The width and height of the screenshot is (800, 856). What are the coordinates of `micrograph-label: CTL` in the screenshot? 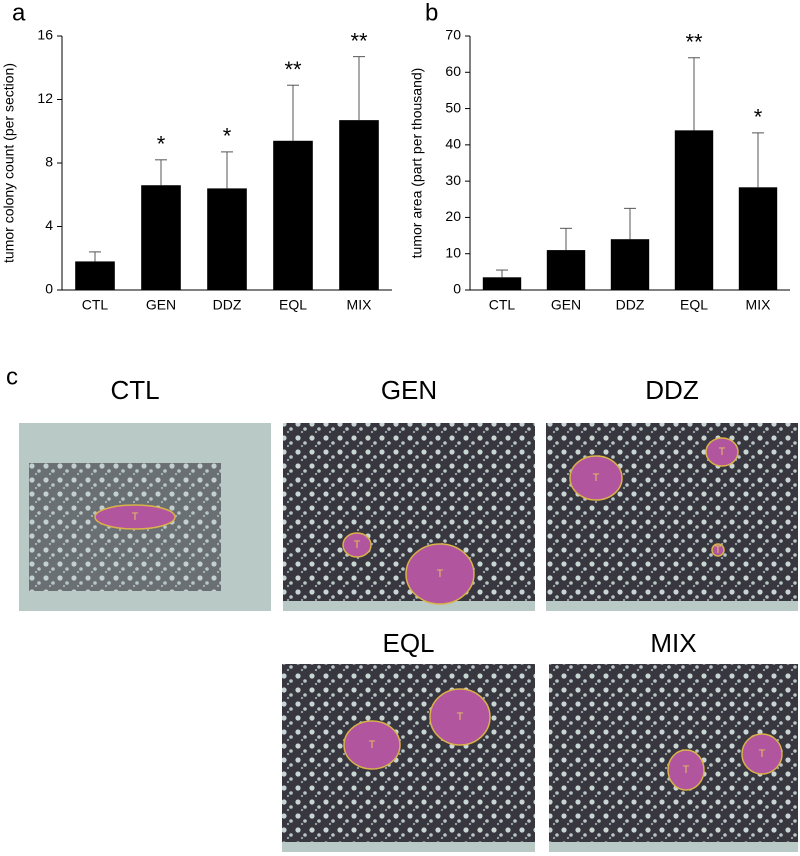 It's located at (134, 390).